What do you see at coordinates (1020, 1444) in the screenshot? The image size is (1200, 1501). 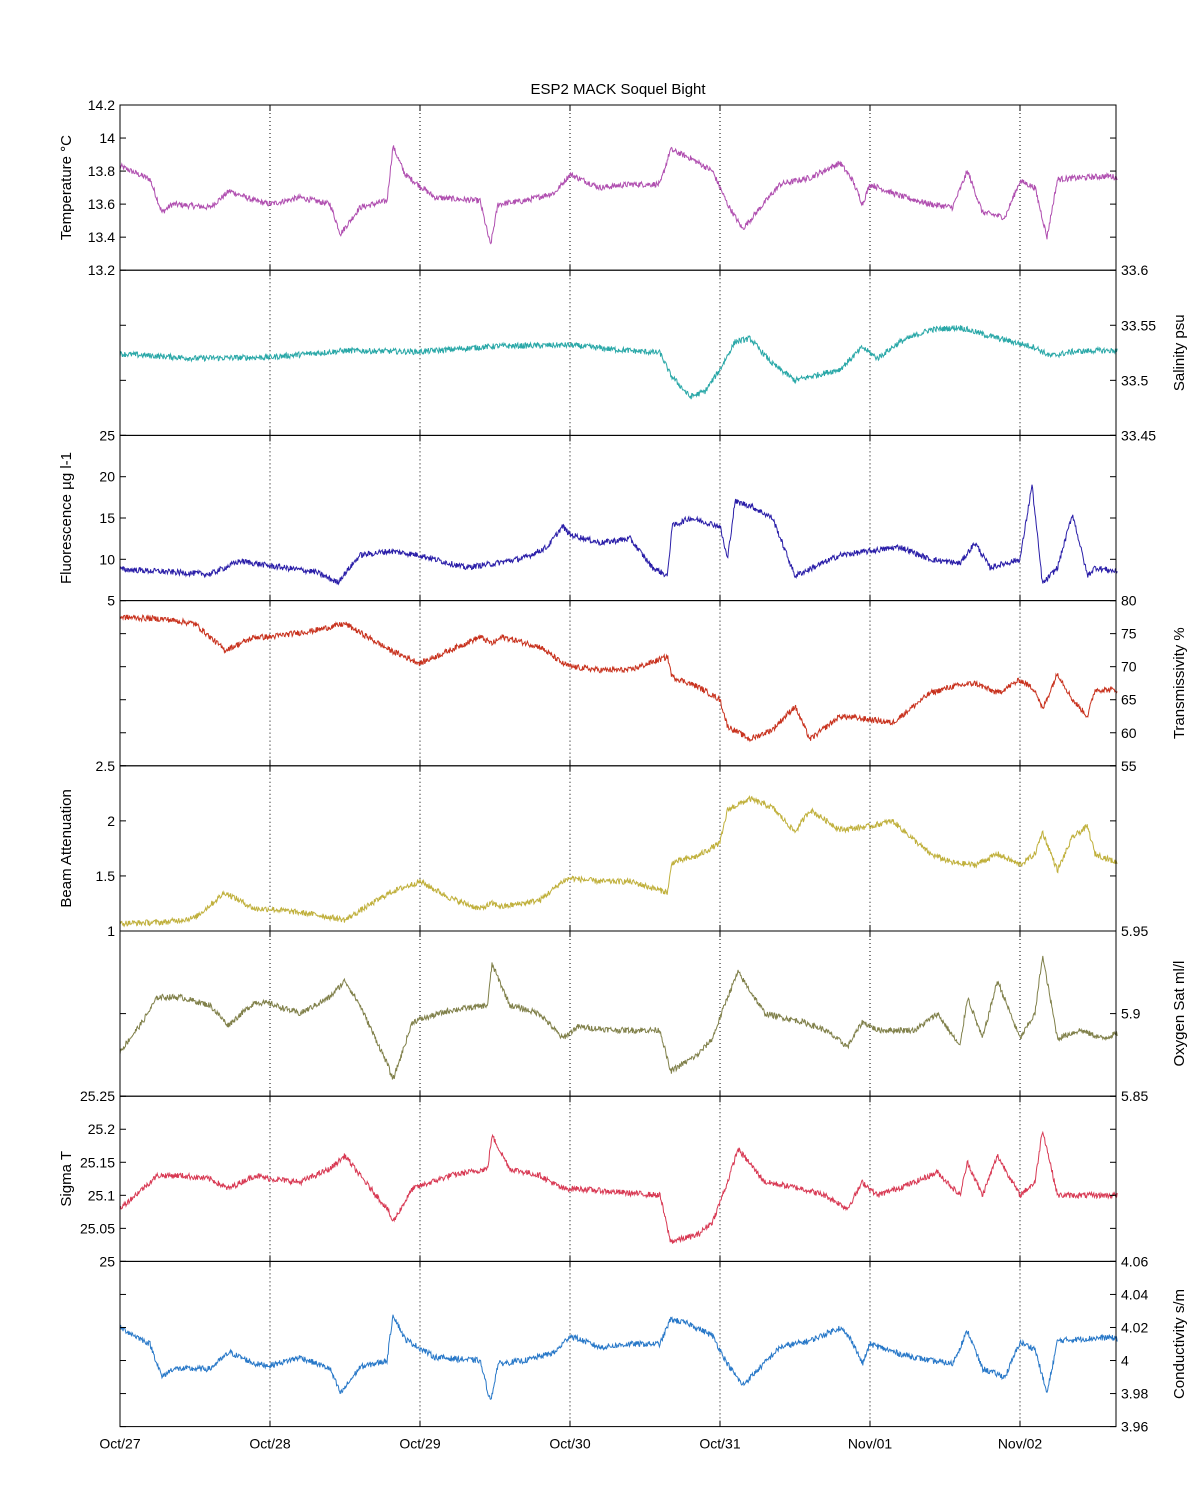 I see `x-tick-label-nov-02: Nov/02` at bounding box center [1020, 1444].